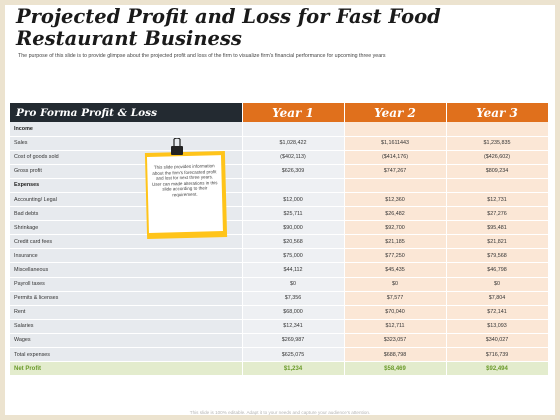 This screenshot has height=420, width=560. What do you see at coordinates (497, 228) in the screenshot?
I see `year-3-value: $95,481` at bounding box center [497, 228].